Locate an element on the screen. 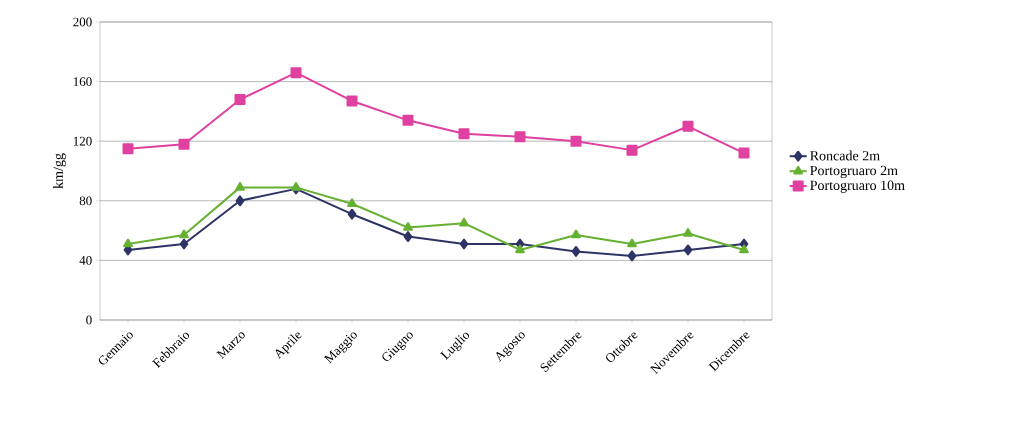  y-tick-label: 80 is located at coordinates (85, 201).